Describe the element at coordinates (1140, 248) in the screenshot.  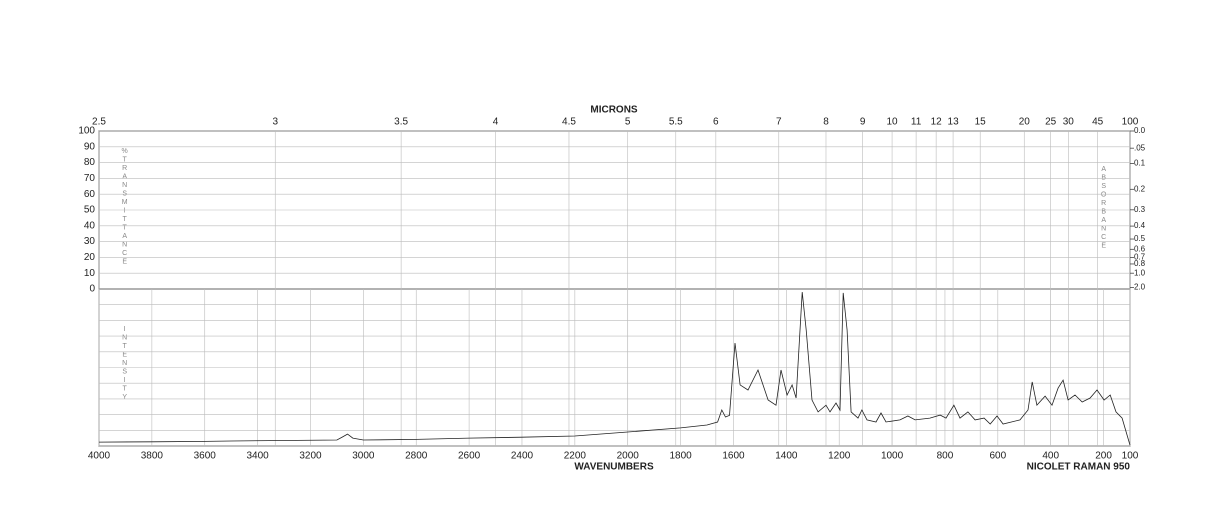
I see `absorbance-tick-label: 0.6` at that location.